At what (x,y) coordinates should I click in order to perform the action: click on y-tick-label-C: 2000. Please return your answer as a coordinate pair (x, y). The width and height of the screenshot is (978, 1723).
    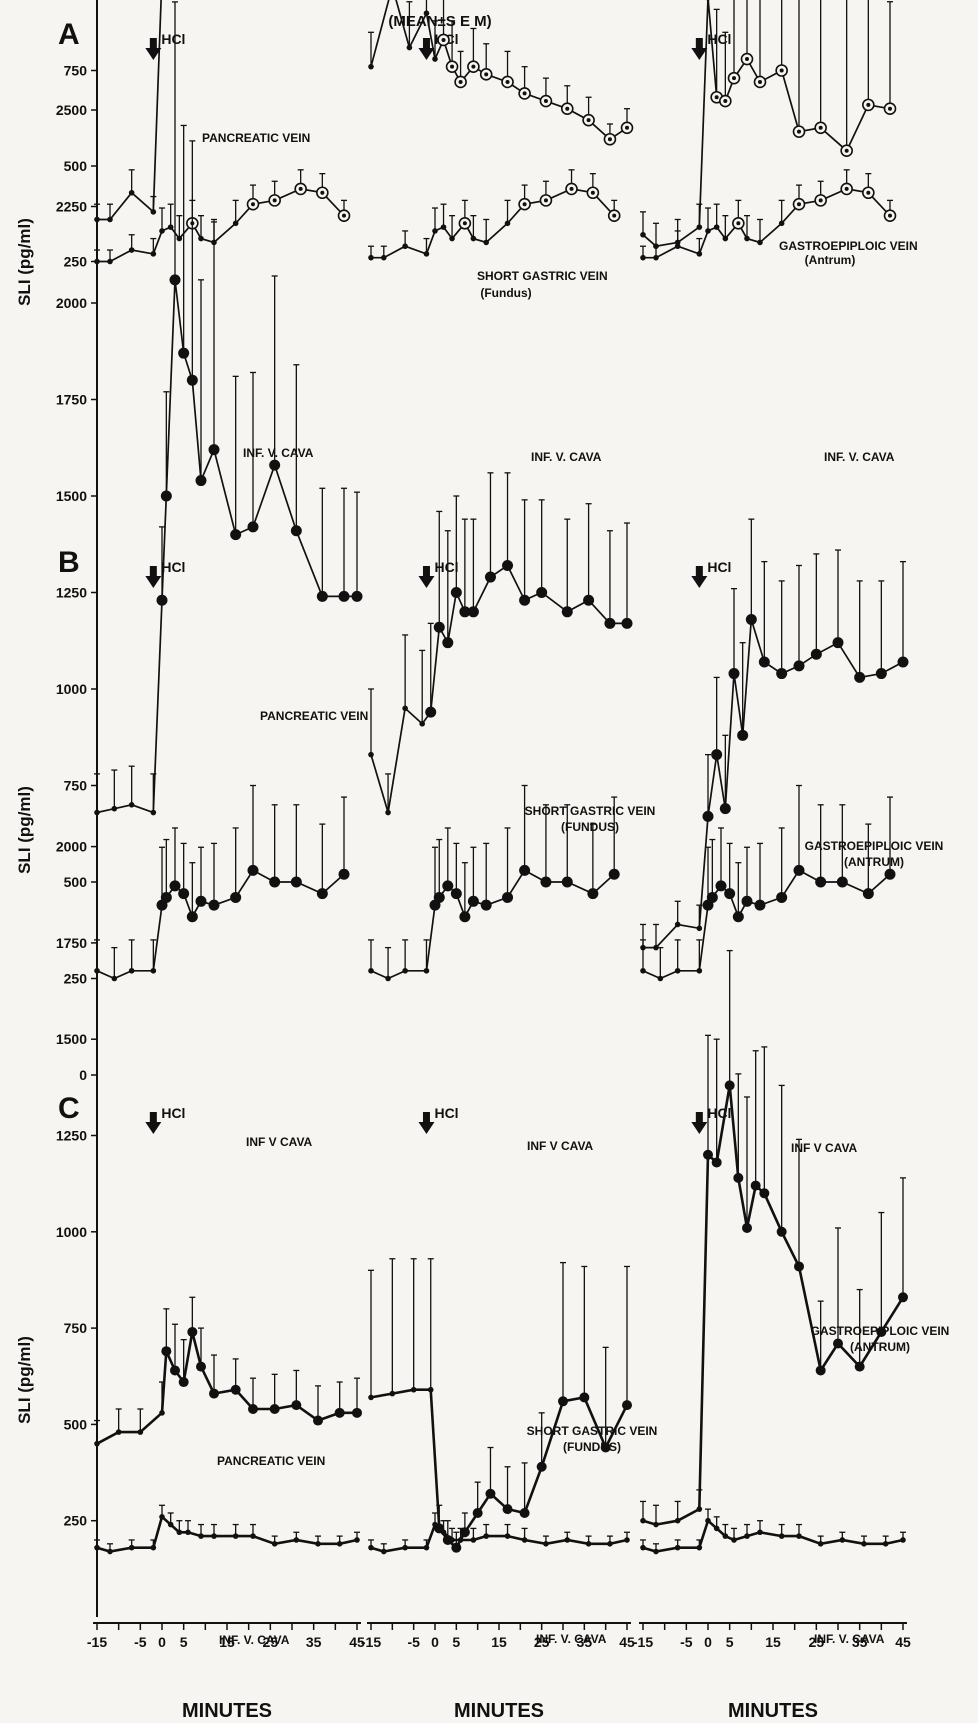
    Looking at the image, I should click on (71, 847).